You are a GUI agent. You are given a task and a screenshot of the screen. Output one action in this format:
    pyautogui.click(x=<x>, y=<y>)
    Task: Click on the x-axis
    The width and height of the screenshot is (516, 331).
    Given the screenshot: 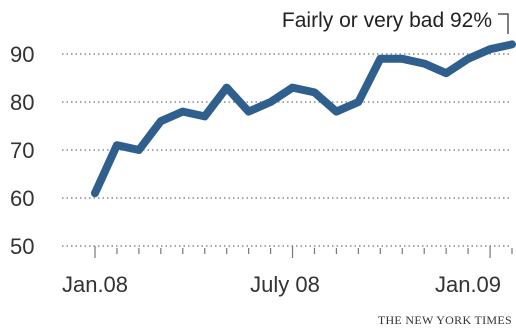 What is the action you would take?
    pyautogui.click(x=303, y=252)
    